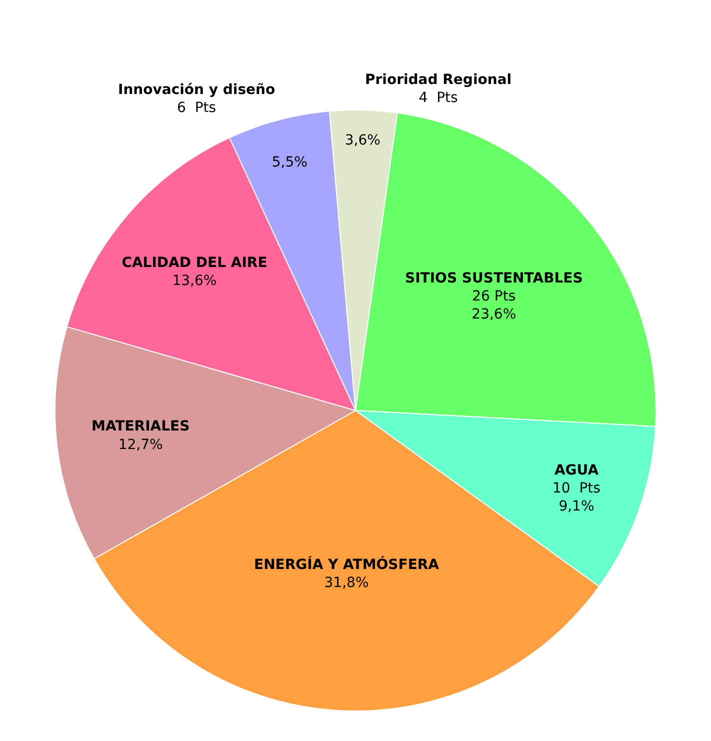 This screenshot has height=741, width=711. Describe the element at coordinates (438, 80) in the screenshot. I see `slice-label: Prioridad Regional` at that location.